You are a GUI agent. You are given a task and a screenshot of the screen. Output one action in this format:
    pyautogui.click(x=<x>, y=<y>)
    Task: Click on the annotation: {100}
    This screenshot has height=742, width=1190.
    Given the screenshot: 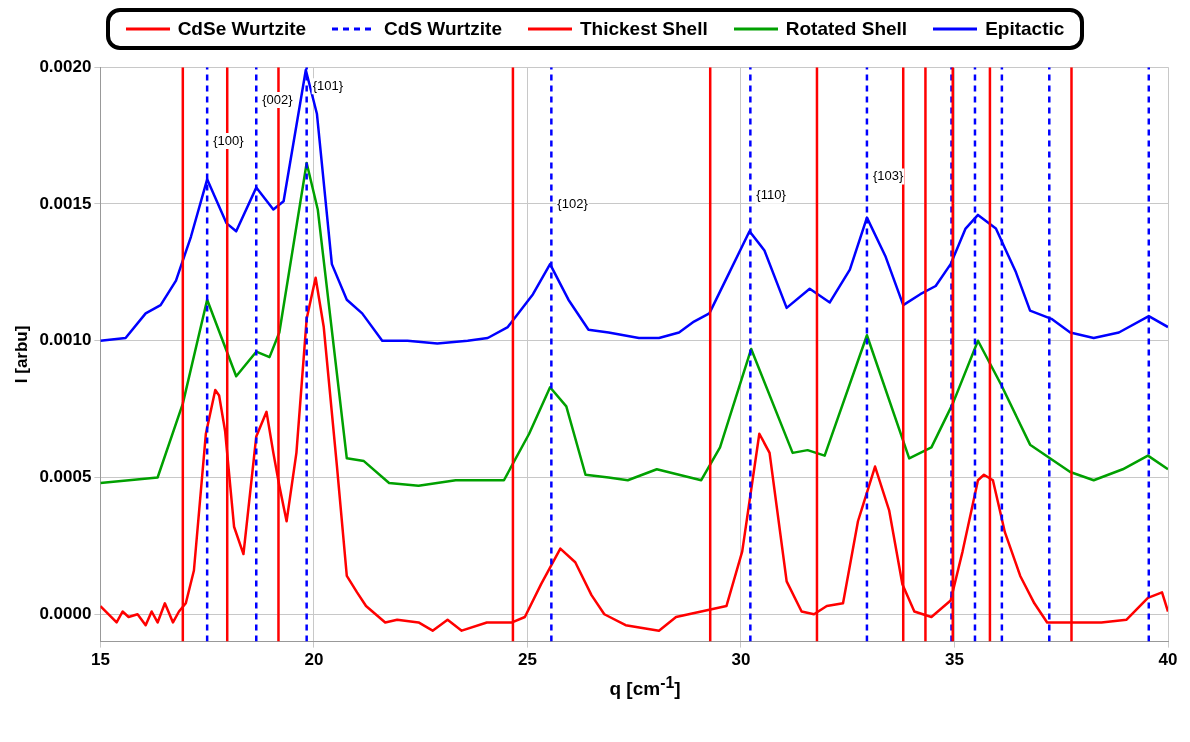 What is the action you would take?
    pyautogui.click(x=229, y=140)
    